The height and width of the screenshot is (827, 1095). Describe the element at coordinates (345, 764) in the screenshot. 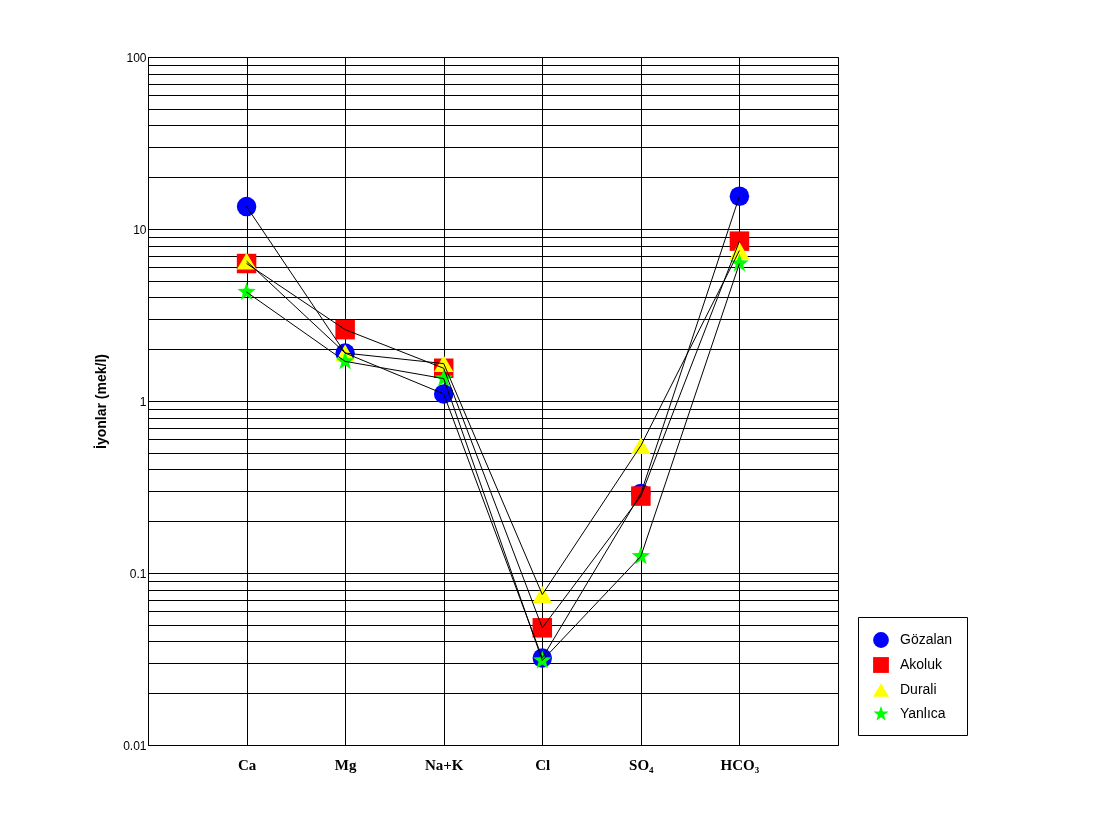

I see `x-tick-label: Mg` at that location.